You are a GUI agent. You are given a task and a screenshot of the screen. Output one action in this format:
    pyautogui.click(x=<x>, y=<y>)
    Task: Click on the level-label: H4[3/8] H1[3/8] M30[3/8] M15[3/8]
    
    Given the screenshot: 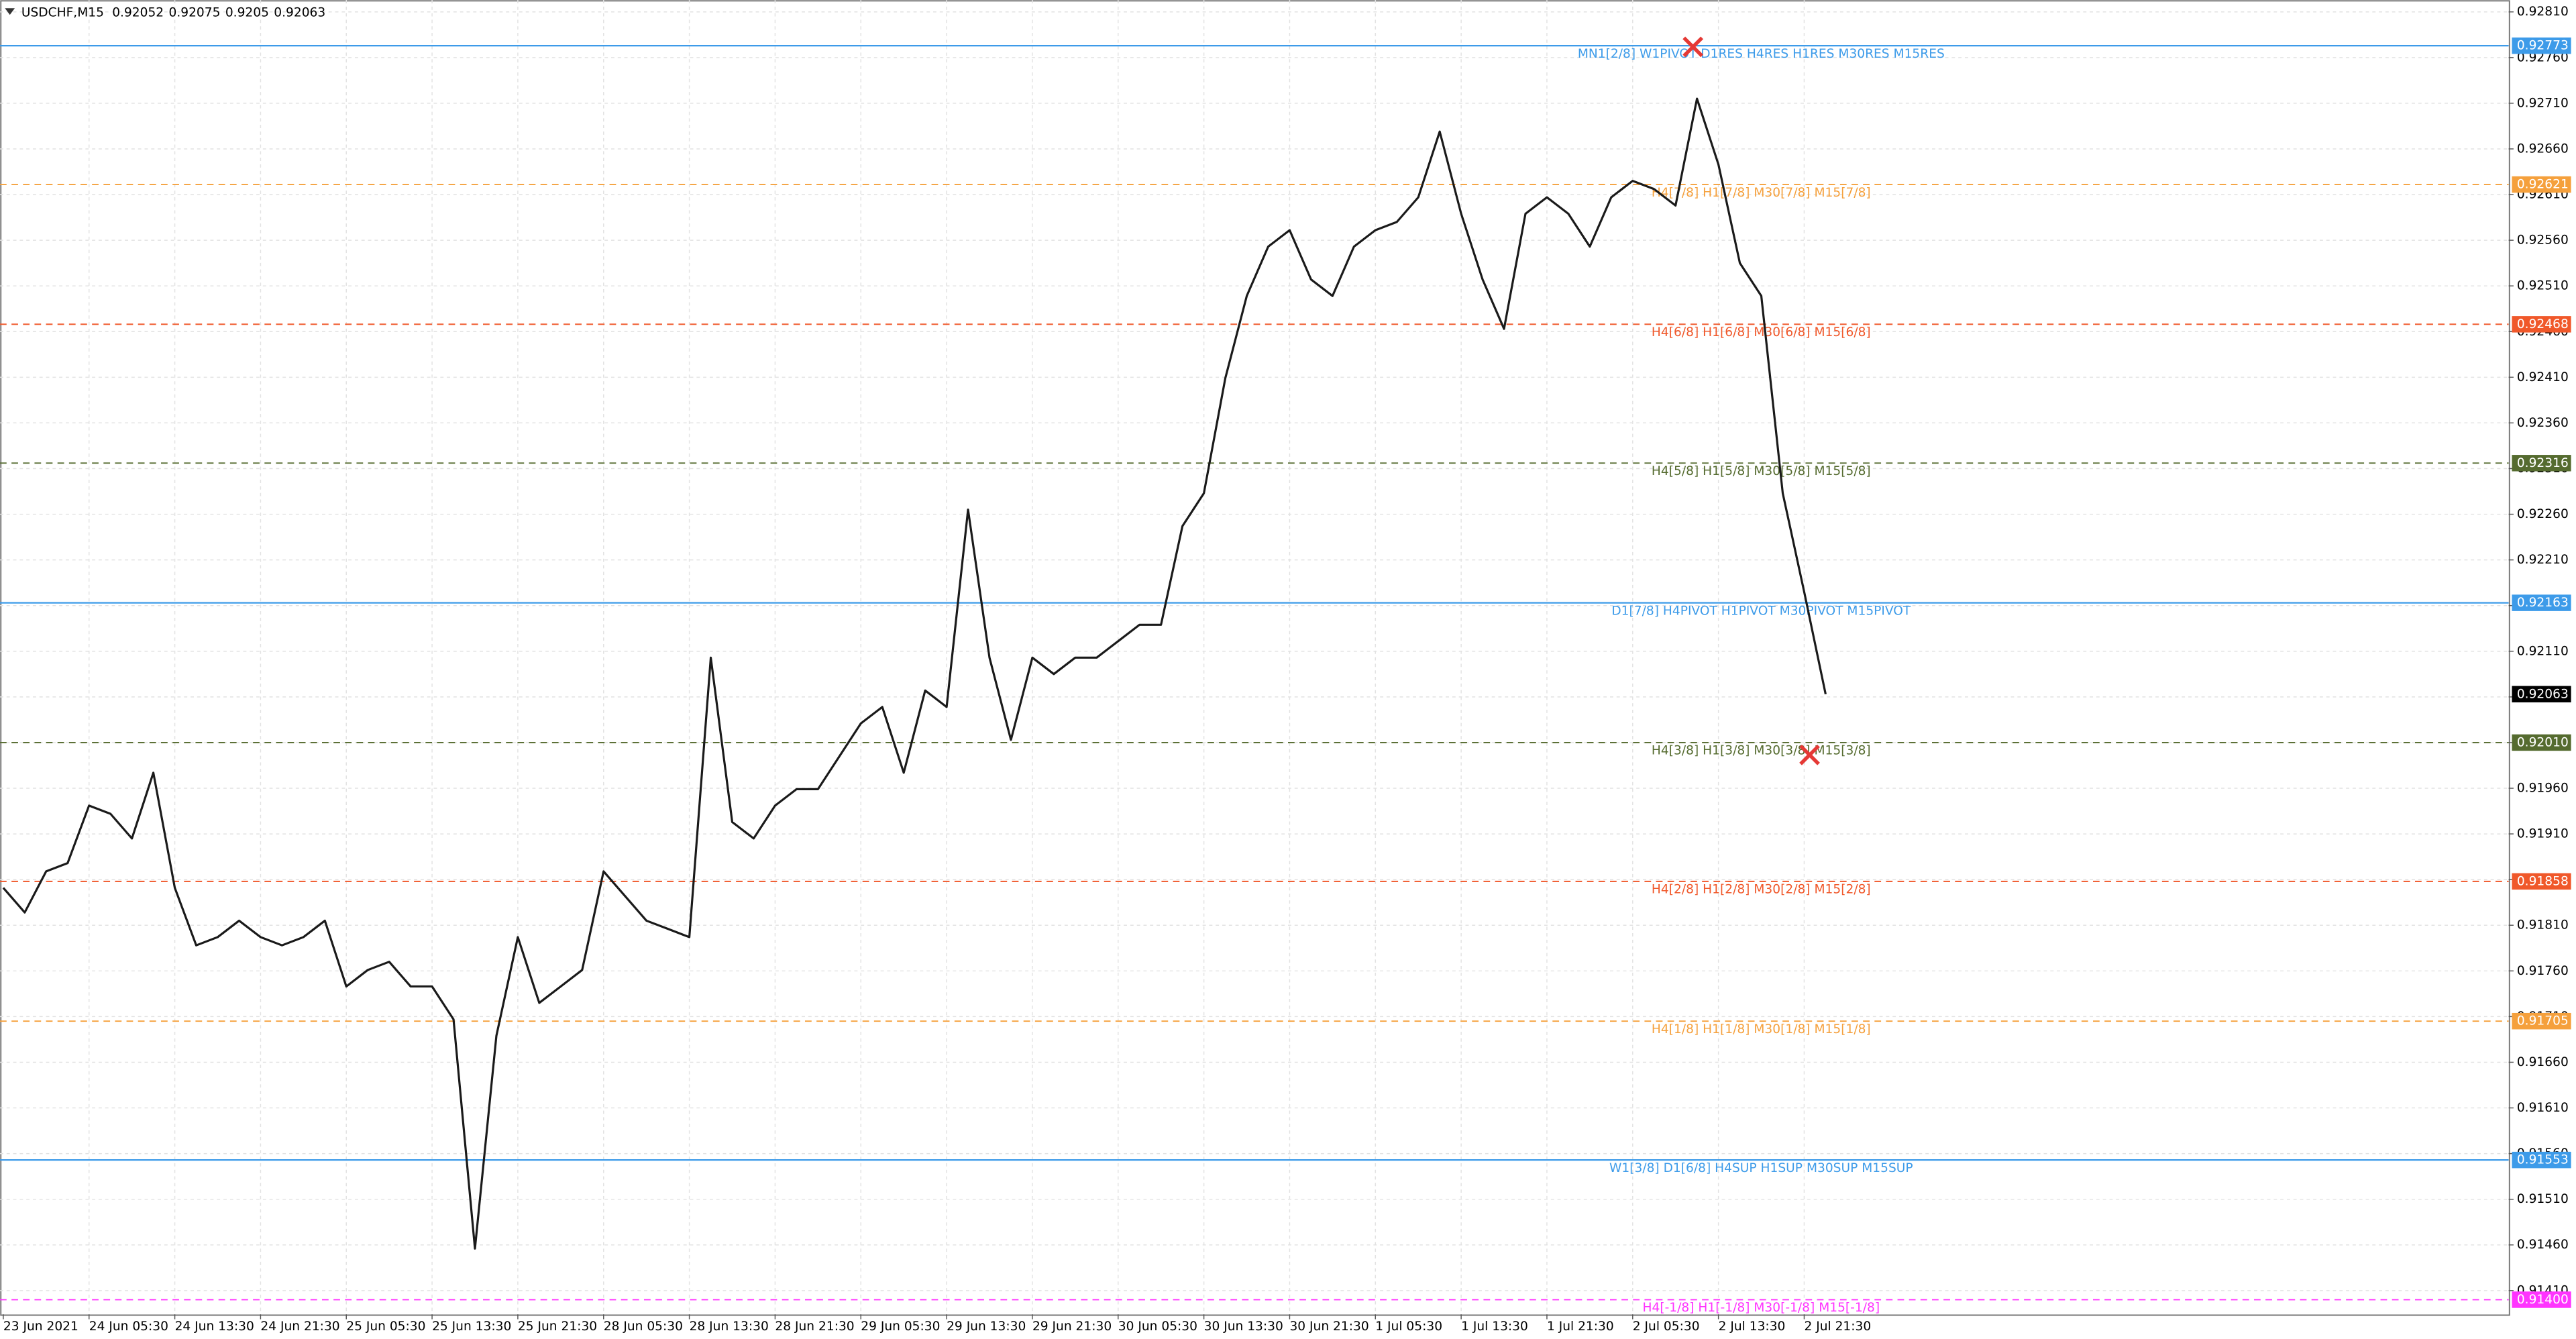 What is the action you would take?
    pyautogui.click(x=1761, y=751)
    